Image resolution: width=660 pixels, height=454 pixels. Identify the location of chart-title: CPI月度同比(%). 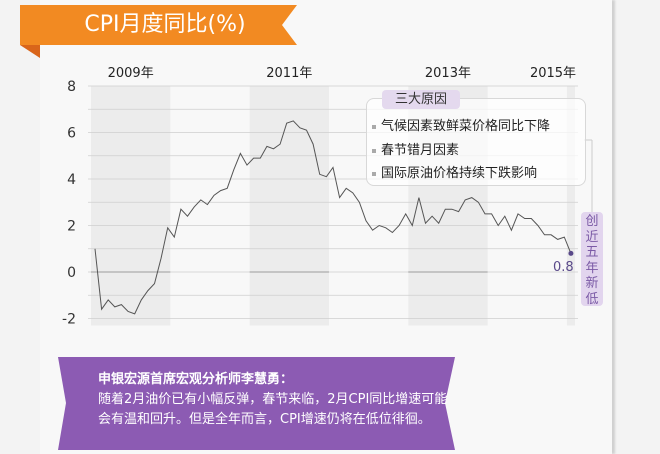
(165, 24).